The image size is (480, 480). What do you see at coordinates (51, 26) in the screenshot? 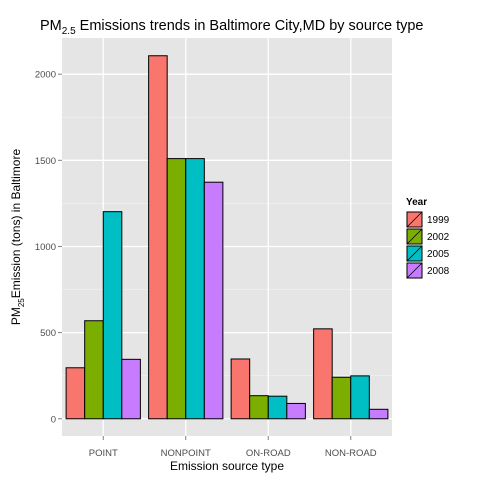
I see `chart-title-prefix: PM` at bounding box center [51, 26].